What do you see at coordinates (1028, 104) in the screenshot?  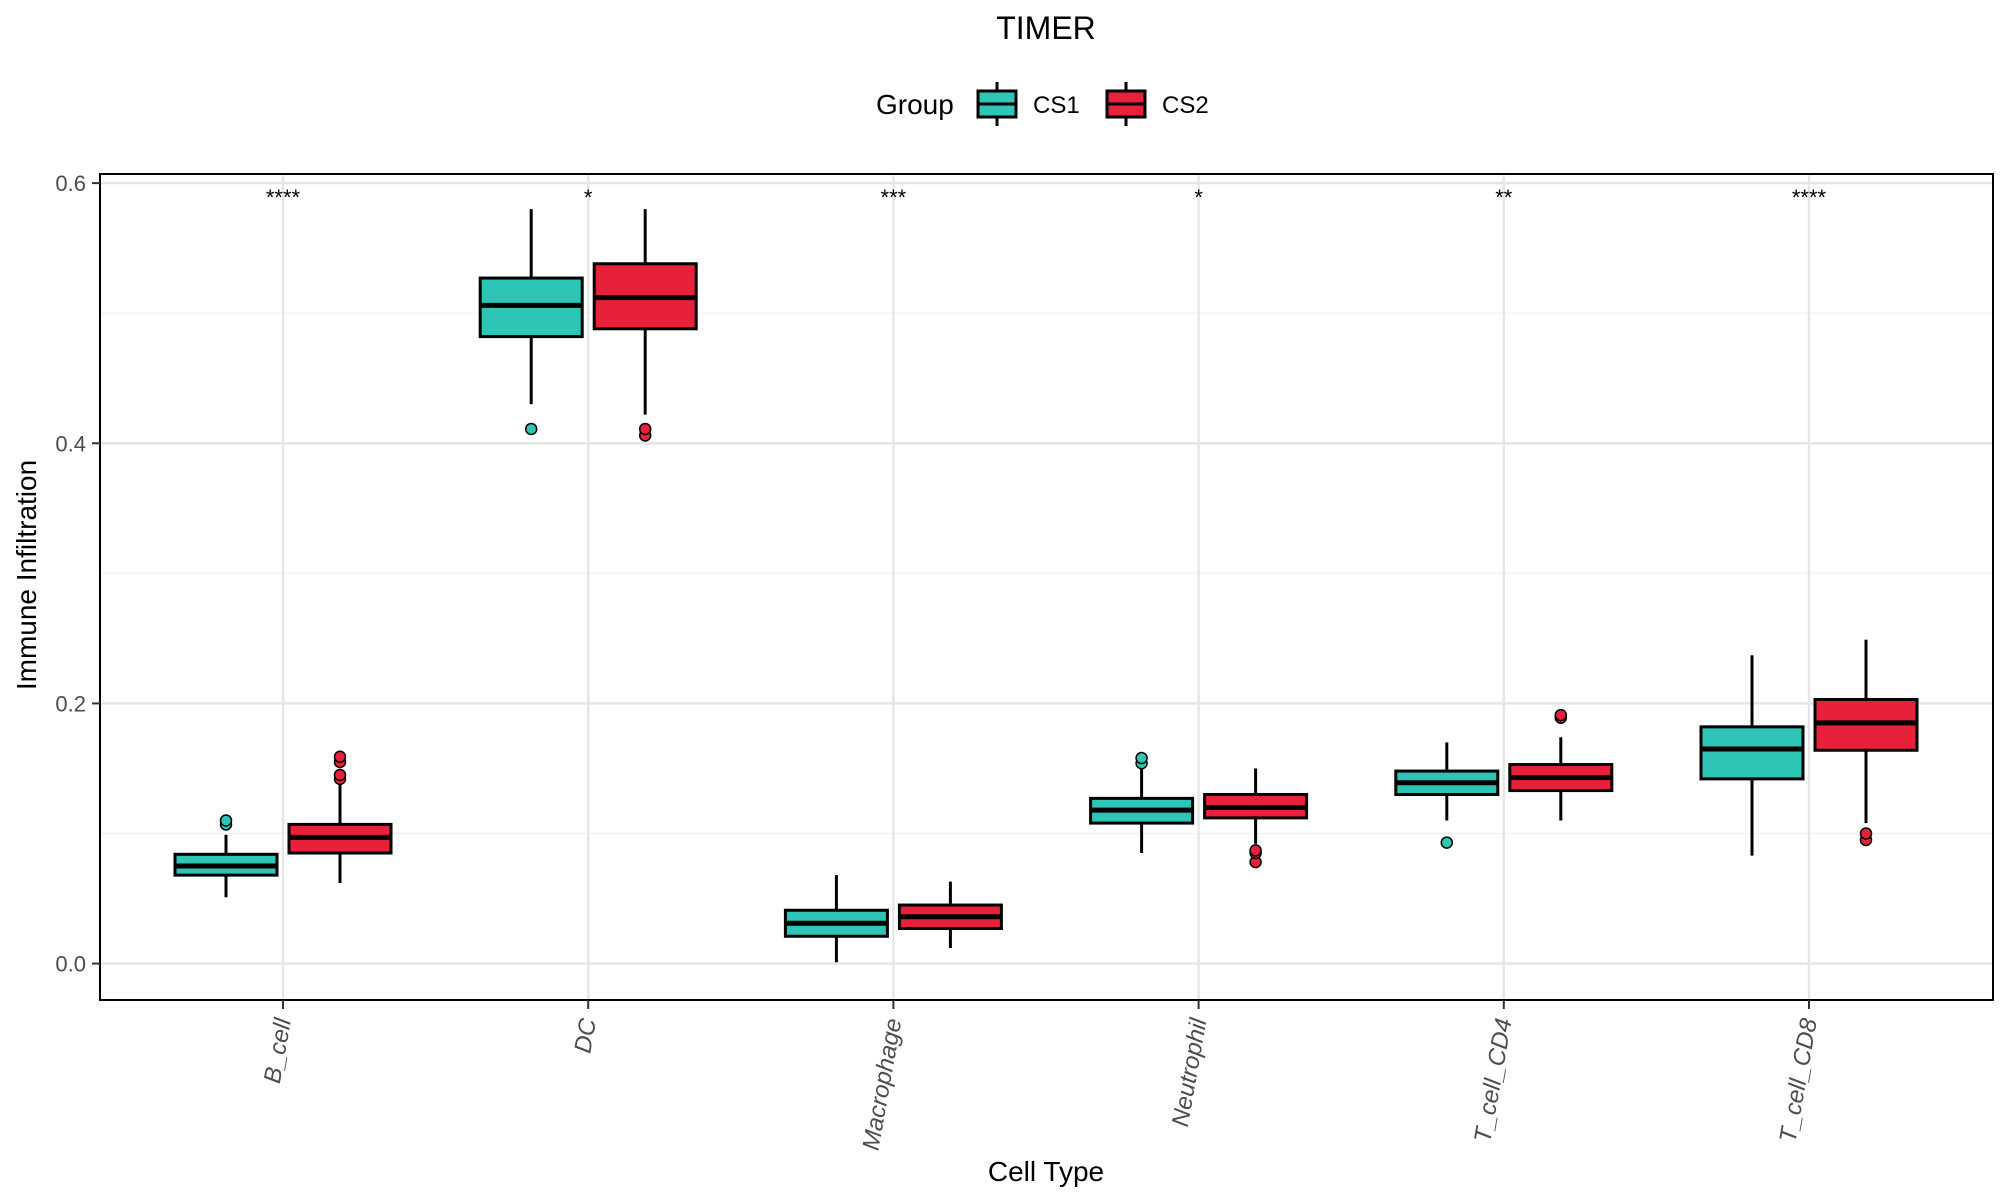 I see `legend-item-cs1: CS1` at bounding box center [1028, 104].